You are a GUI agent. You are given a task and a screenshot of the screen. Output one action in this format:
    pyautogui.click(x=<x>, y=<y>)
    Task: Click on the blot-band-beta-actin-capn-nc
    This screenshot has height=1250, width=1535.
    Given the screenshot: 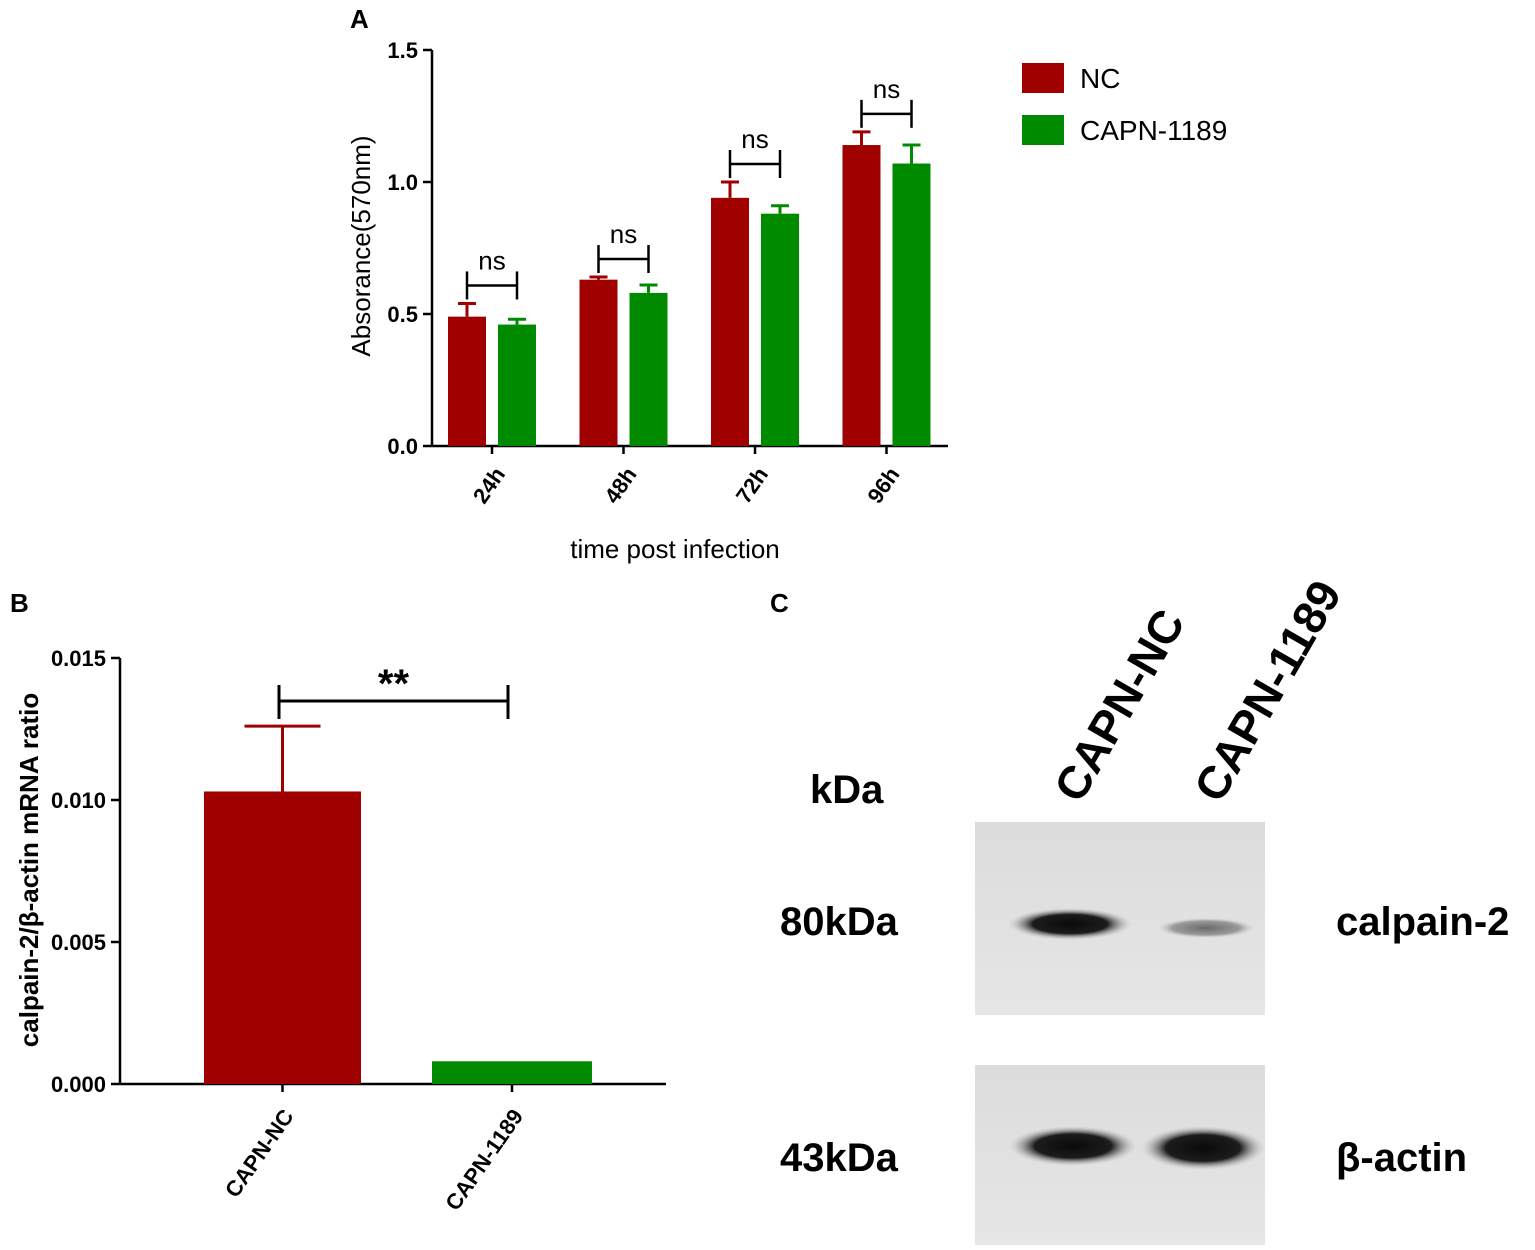 What is the action you would take?
    pyautogui.click(x=1073, y=1146)
    